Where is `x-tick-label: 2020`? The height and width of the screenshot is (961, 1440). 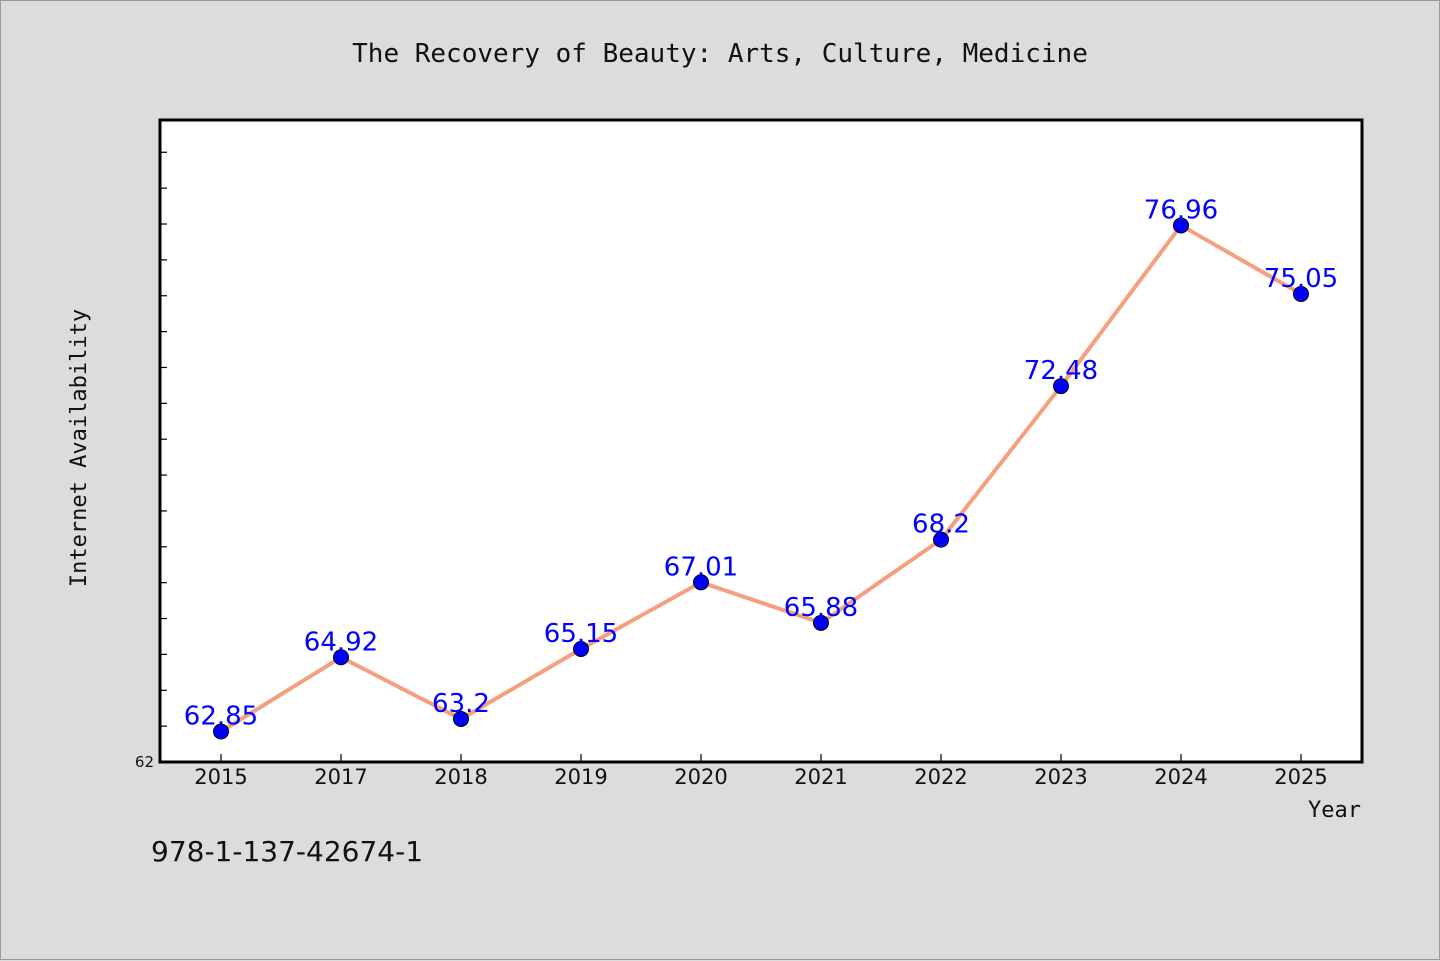
x-tick-label: 2020 is located at coordinates (700, 777).